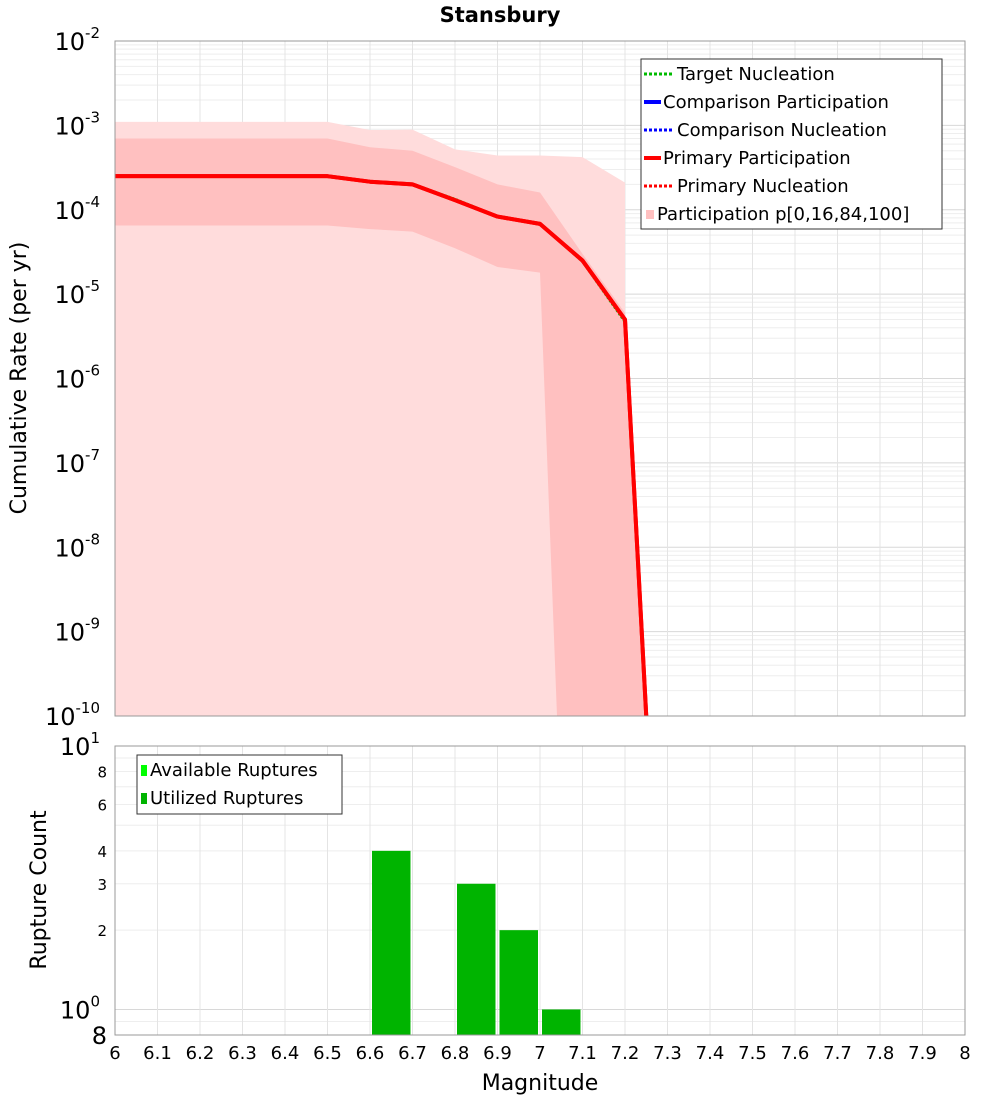 The width and height of the screenshot is (1000, 1100). Describe the element at coordinates (757, 158) in the screenshot. I see `legend-label: Primary Participation` at that location.